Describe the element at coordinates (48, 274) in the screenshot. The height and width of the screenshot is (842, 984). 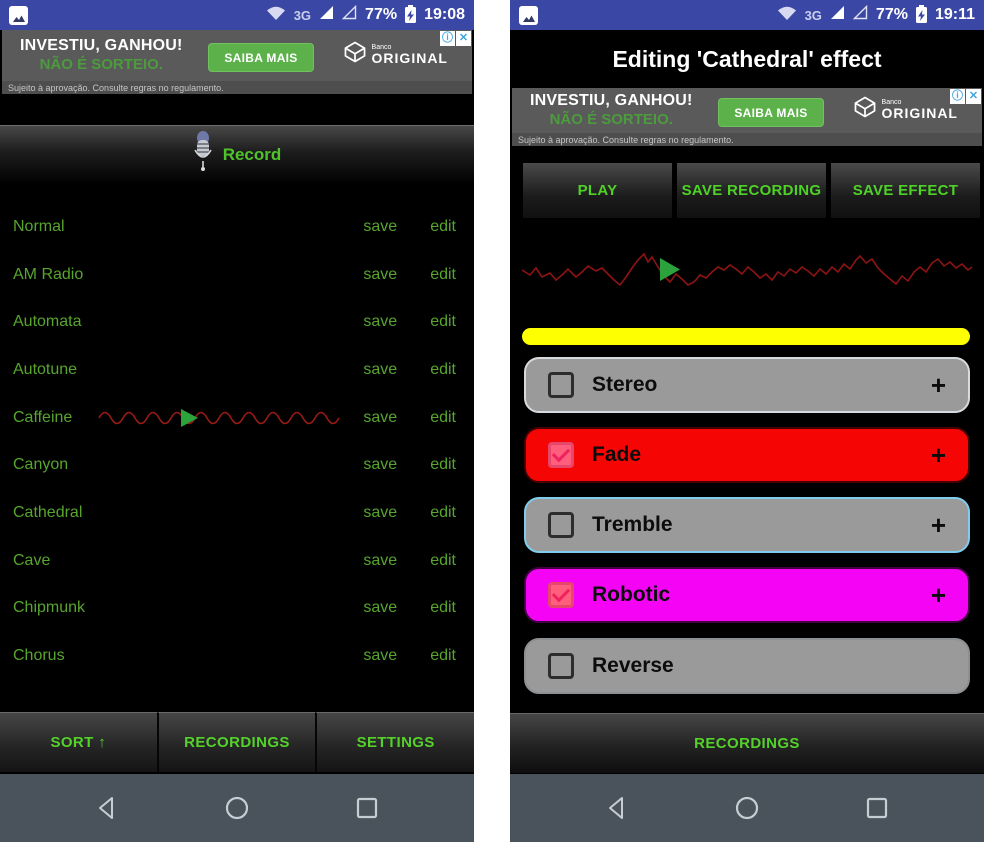
I see `effect-name: AM Radio` at that location.